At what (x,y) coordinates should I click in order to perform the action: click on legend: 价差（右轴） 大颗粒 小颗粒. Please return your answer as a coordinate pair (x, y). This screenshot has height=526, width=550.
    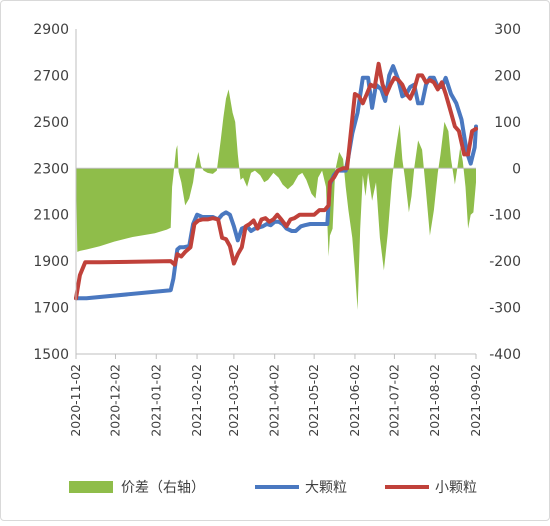
    Looking at the image, I should click on (273, 488).